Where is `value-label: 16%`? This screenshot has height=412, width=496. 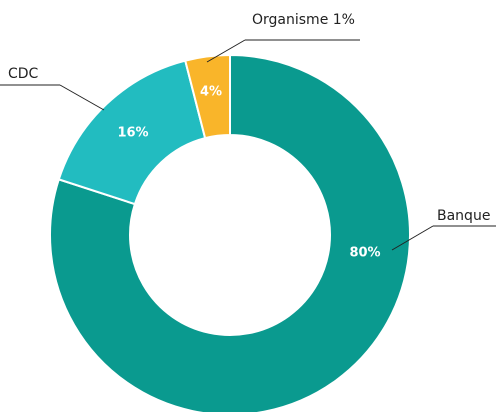
value-label: 16% is located at coordinates (132, 133).